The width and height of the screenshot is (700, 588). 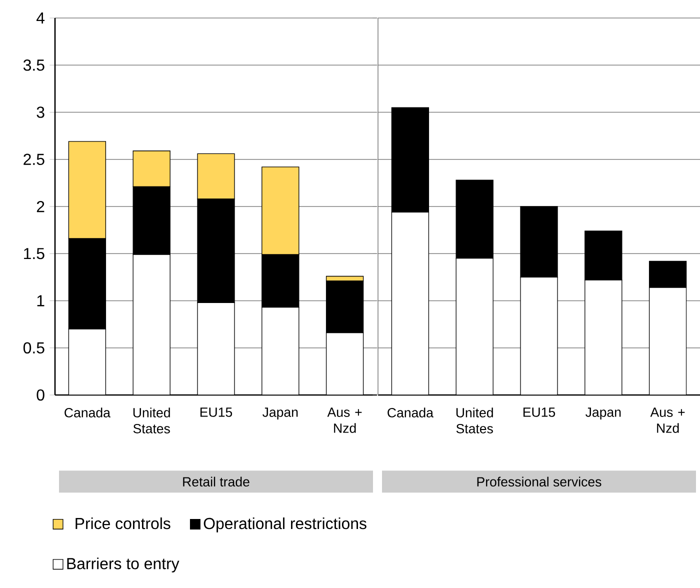 What do you see at coordinates (40, 395) in the screenshot?
I see `y-tick-label: 0` at bounding box center [40, 395].